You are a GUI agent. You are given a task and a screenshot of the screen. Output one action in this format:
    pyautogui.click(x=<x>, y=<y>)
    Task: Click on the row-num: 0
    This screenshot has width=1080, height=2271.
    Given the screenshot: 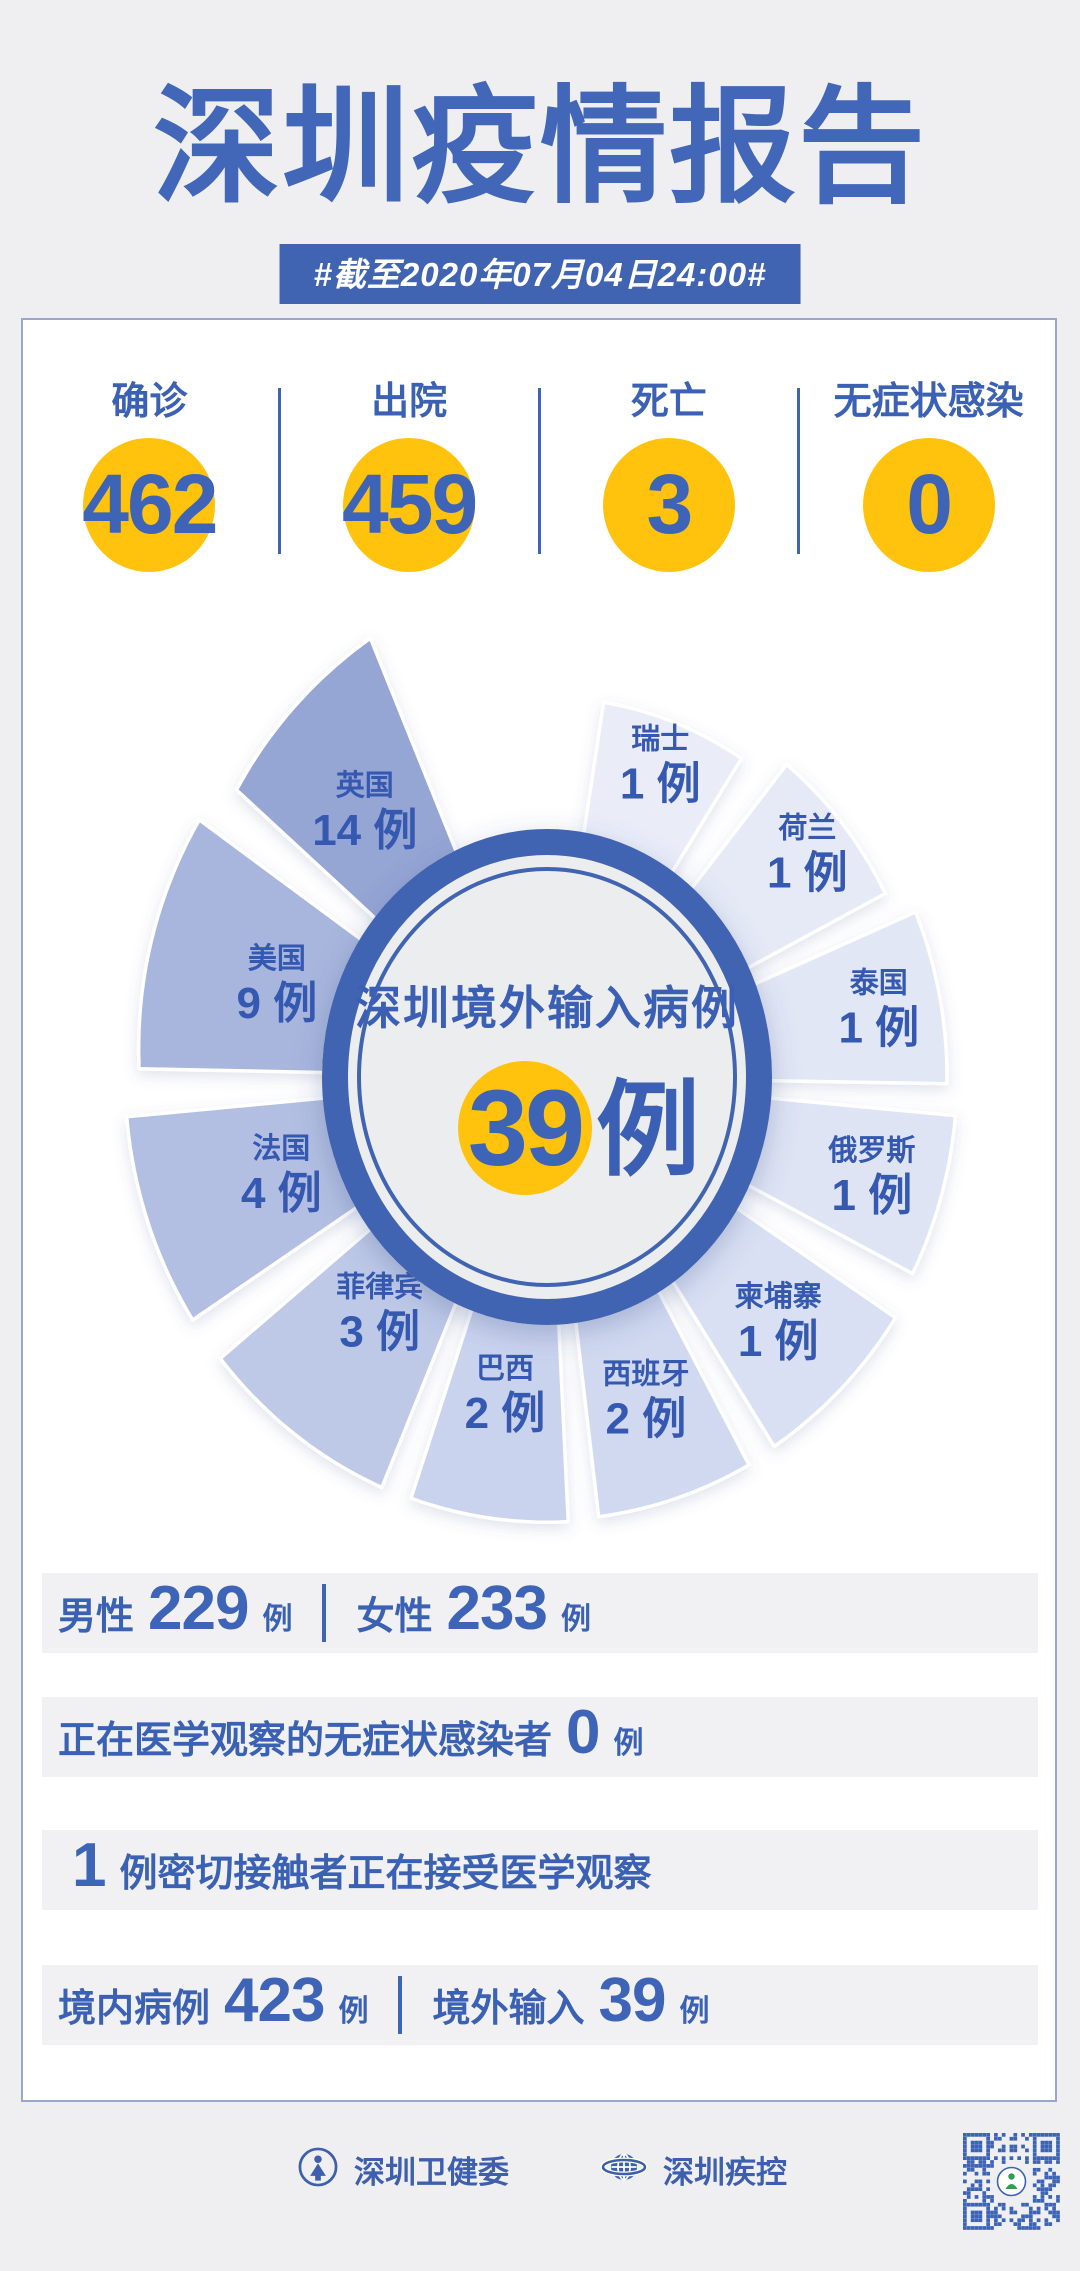 What is the action you would take?
    pyautogui.click(x=583, y=1732)
    